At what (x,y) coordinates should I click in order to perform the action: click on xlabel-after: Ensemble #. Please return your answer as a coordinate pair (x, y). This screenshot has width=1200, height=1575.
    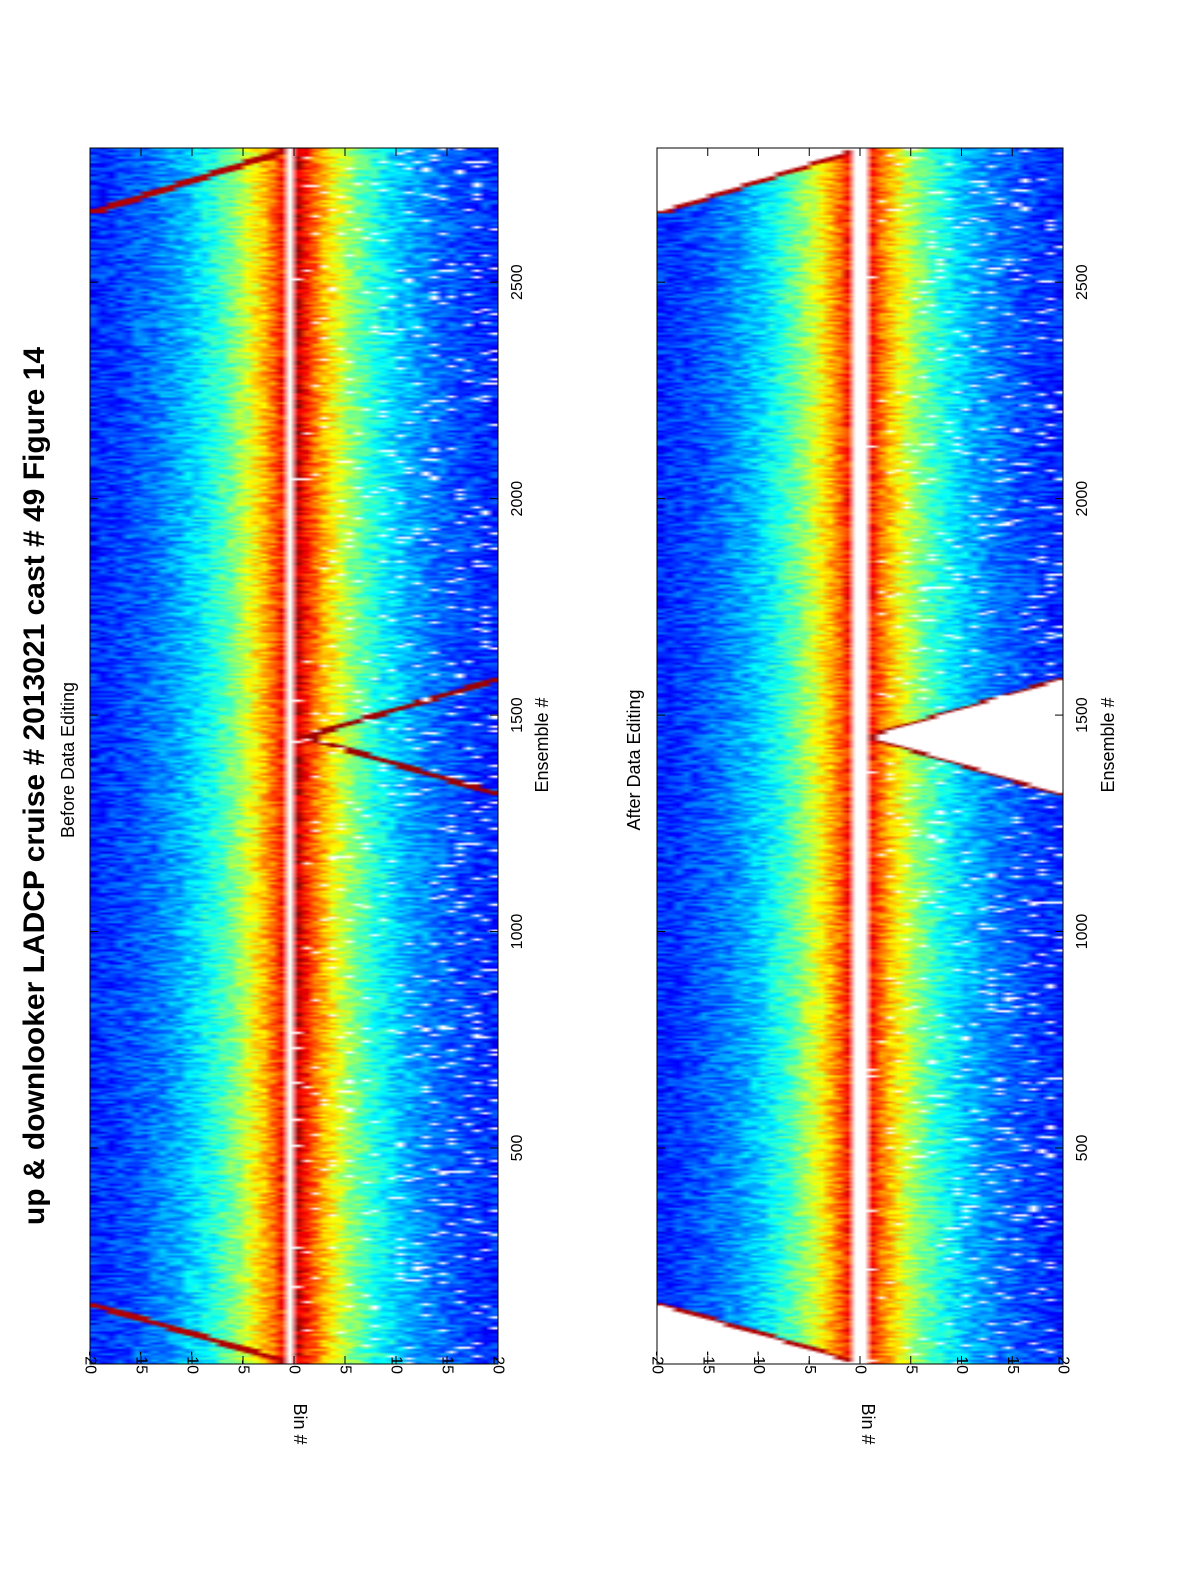
    Looking at the image, I should click on (1108, 744).